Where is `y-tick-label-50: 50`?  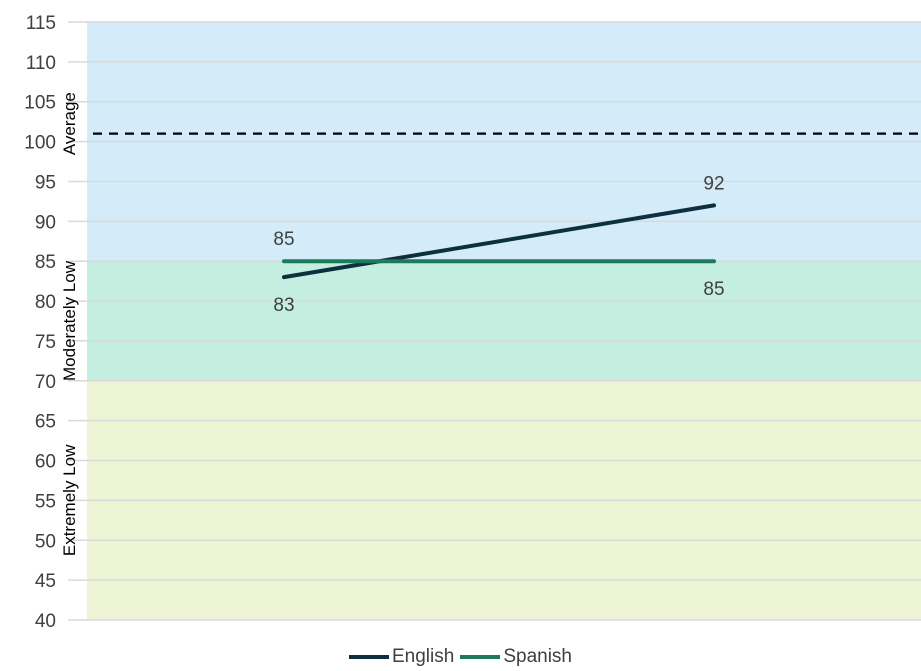
y-tick-label-50: 50 is located at coordinates (45, 541).